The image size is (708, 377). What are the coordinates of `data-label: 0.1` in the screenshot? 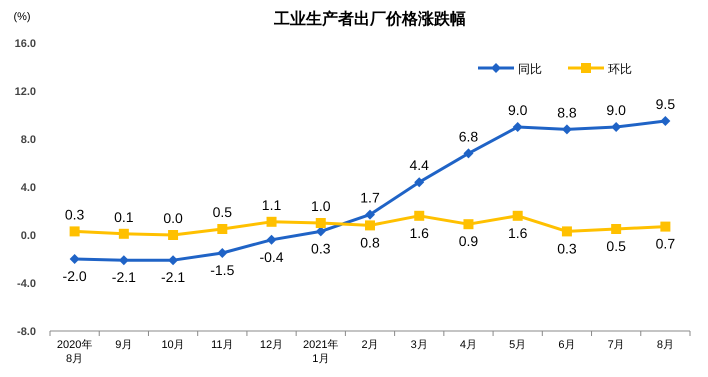 It's located at (124, 216).